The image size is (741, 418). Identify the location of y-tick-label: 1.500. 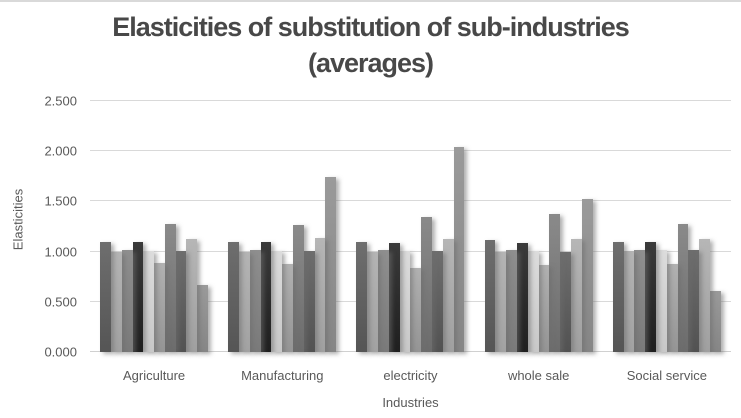
(60, 201).